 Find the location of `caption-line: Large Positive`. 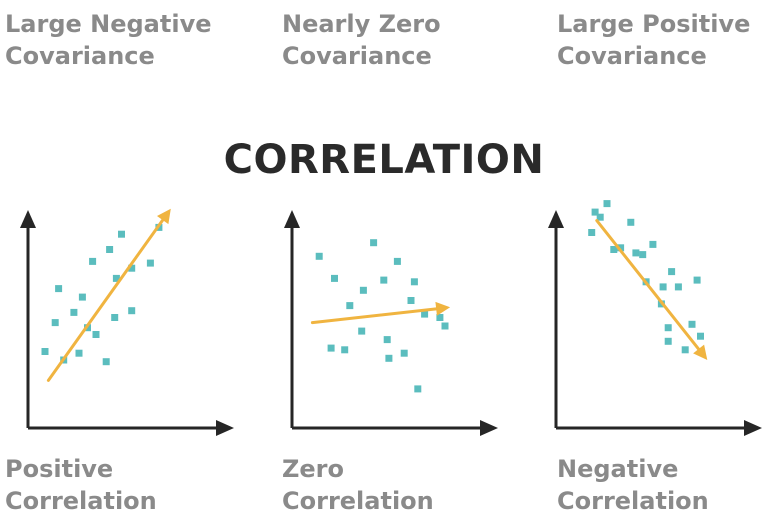

caption-line: Large Positive is located at coordinates (654, 24).